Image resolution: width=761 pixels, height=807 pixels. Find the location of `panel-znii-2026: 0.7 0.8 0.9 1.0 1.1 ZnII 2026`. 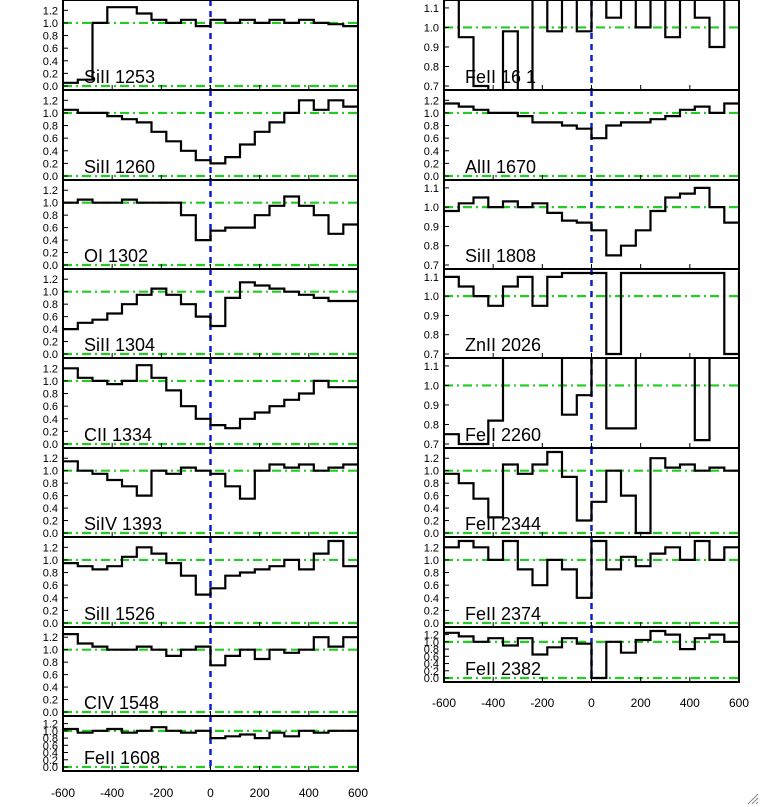

panel-znii-2026: 0.7 0.8 0.9 1.0 1.1 ZnII 2026 is located at coordinates (582, 314).